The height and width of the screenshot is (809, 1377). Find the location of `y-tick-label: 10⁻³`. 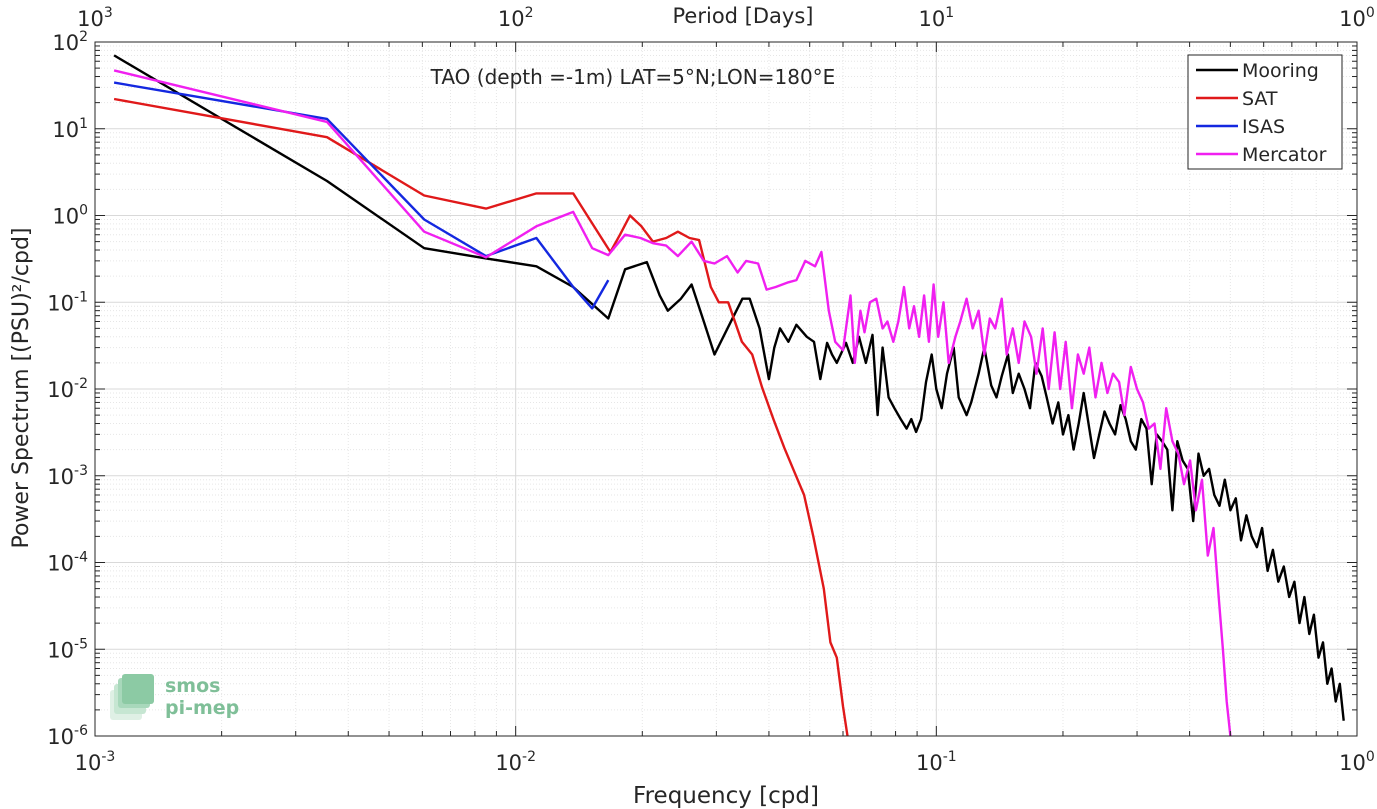

y-tick-label: 10⁻³ is located at coordinates (67, 476).